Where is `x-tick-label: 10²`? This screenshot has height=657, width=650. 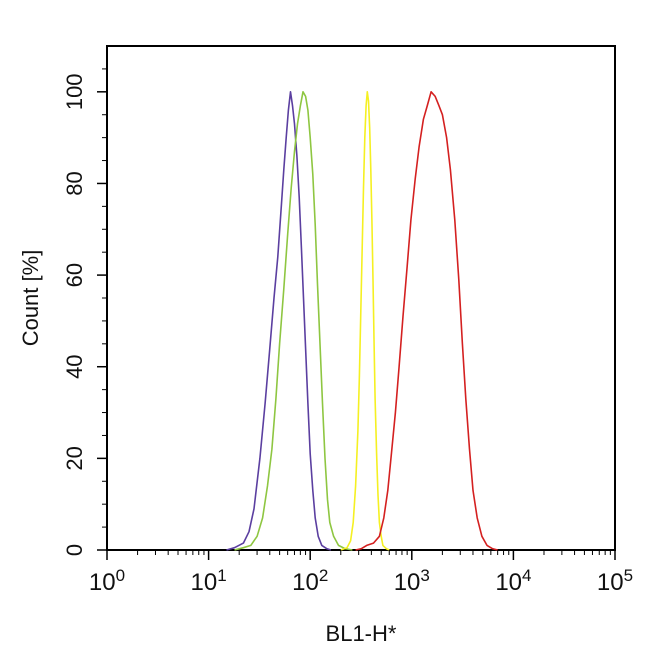
x-tick-label: 10² is located at coordinates (310, 581).